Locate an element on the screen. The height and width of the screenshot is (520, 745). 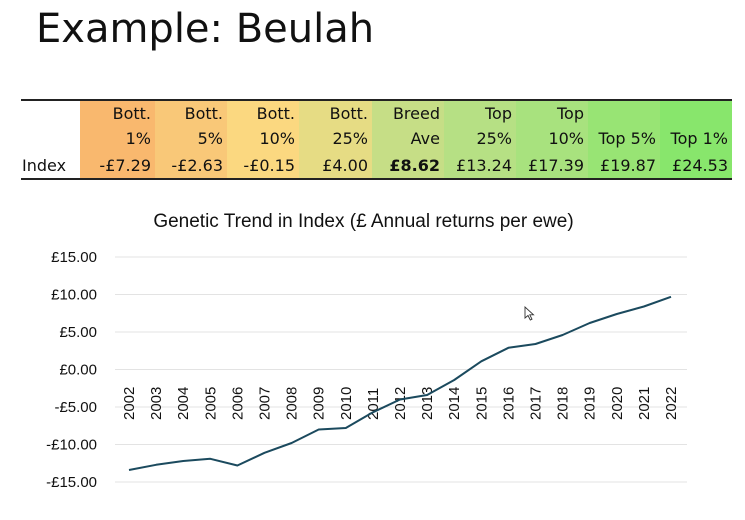
index-value-cell: £4.00 is located at coordinates (335, 166).